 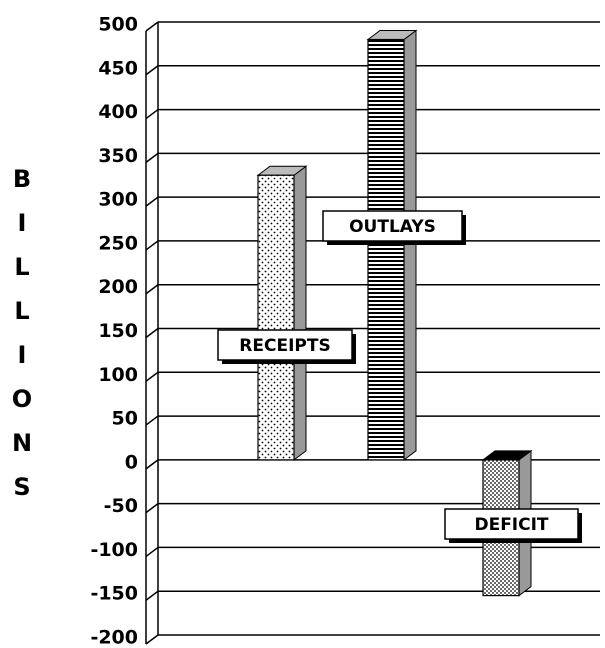 What do you see at coordinates (114, 637) in the screenshot?
I see `y-tick-label: -200` at bounding box center [114, 637].